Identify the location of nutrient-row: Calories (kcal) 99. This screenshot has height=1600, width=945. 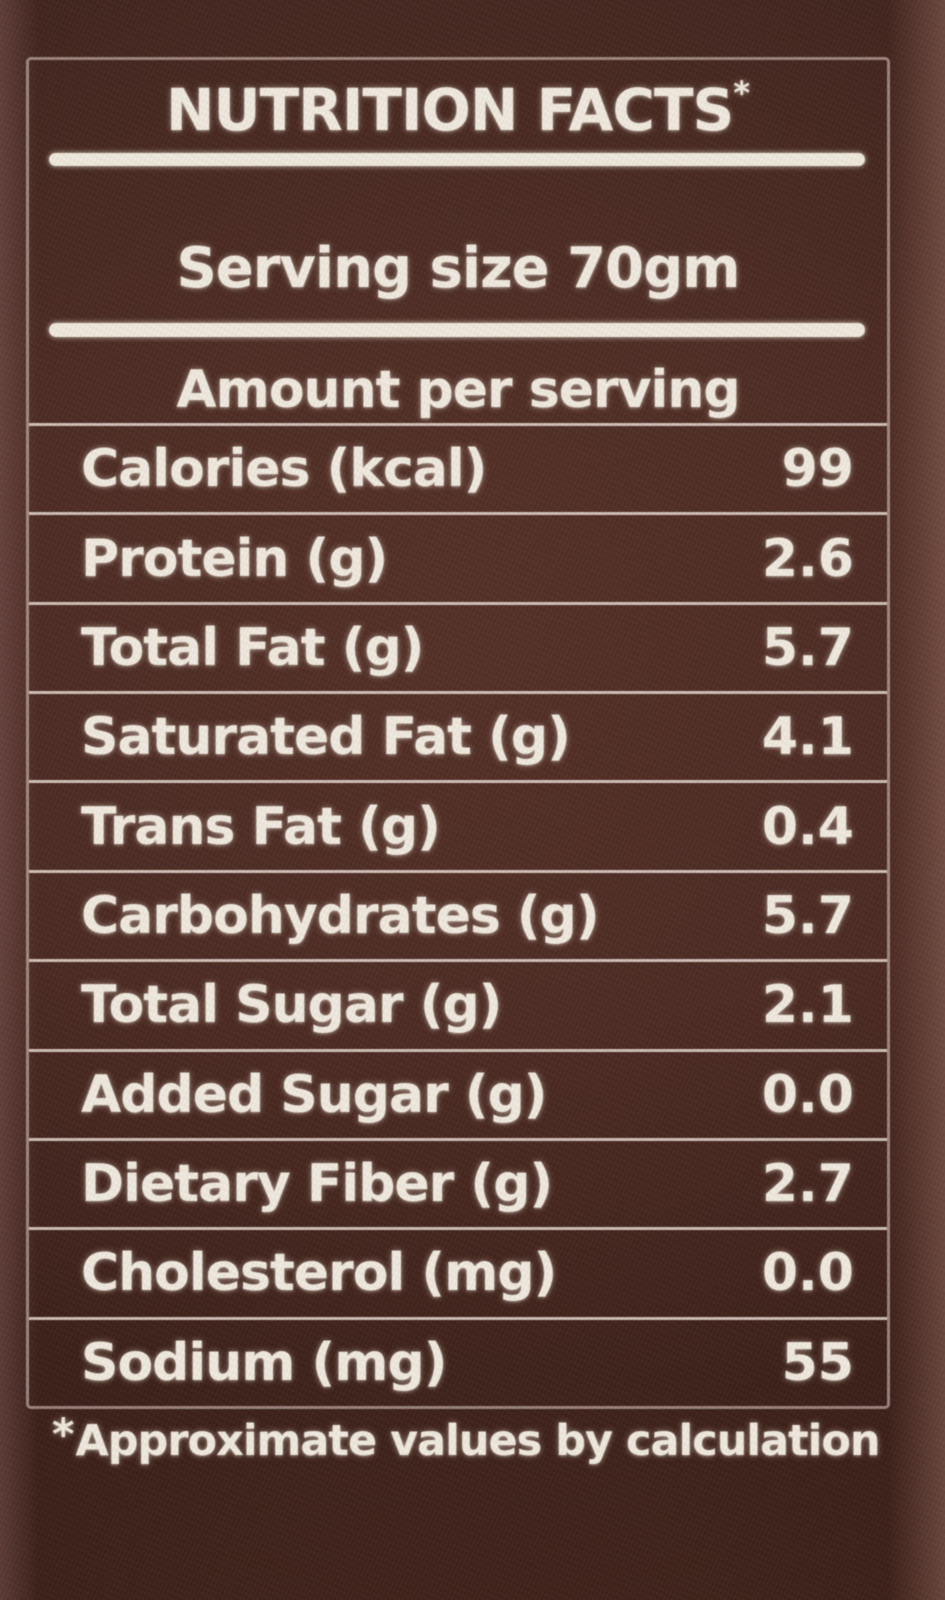
(458, 467).